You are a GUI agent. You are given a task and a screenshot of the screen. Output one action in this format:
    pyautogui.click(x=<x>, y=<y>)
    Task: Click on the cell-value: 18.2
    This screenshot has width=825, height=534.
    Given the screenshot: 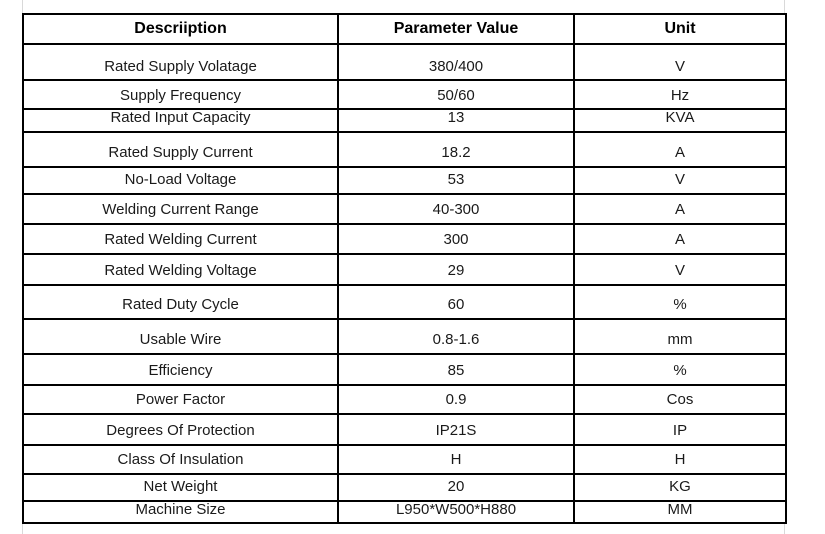 What is the action you would take?
    pyautogui.click(x=456, y=149)
    